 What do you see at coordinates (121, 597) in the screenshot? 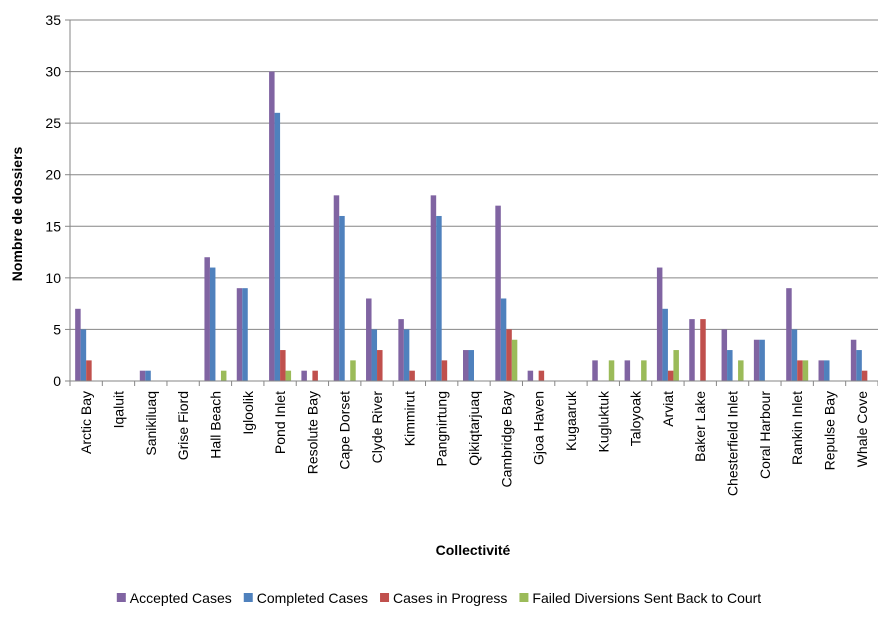
I see `legend-swatch-accepted-cases` at bounding box center [121, 597].